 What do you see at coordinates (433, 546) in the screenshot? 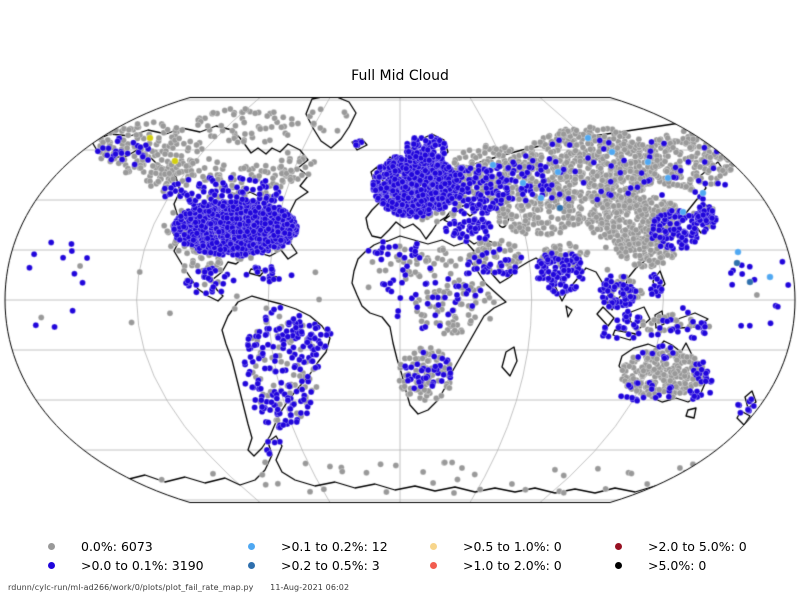
I see `wheat-dot-icon` at bounding box center [433, 546].